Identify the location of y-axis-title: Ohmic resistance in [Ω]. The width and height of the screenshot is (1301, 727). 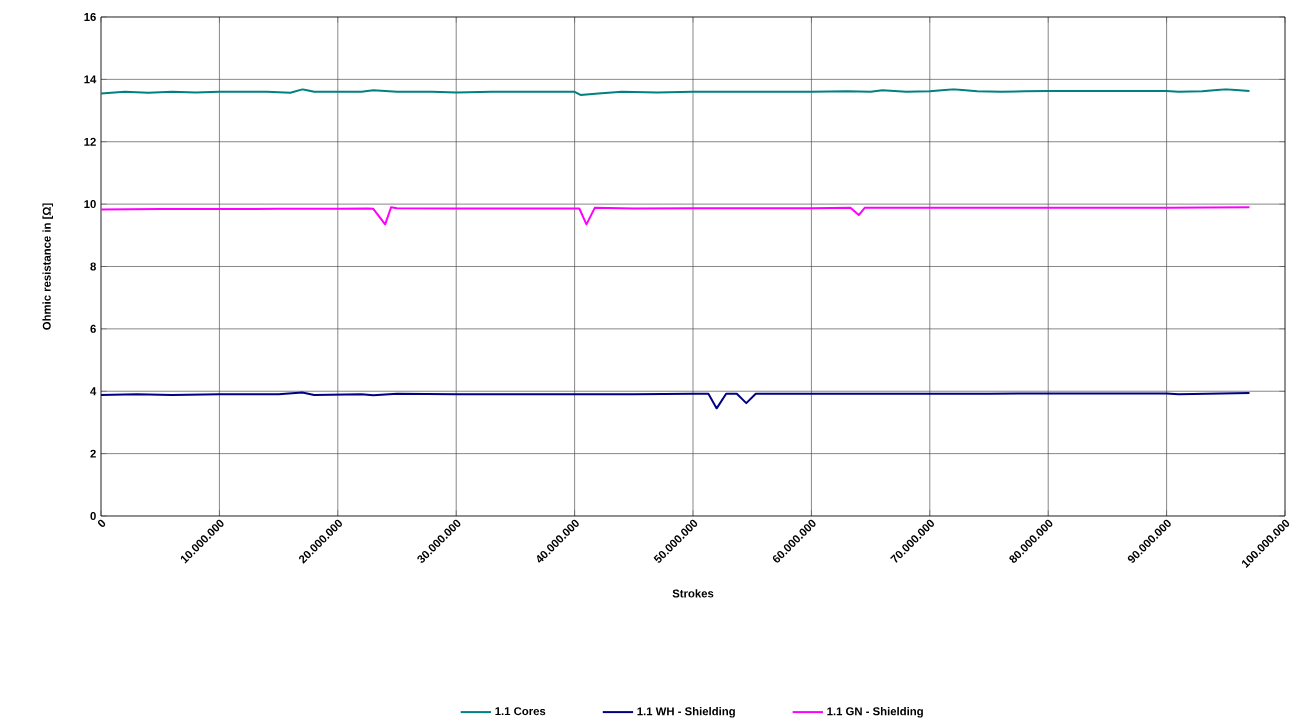
(48, 266).